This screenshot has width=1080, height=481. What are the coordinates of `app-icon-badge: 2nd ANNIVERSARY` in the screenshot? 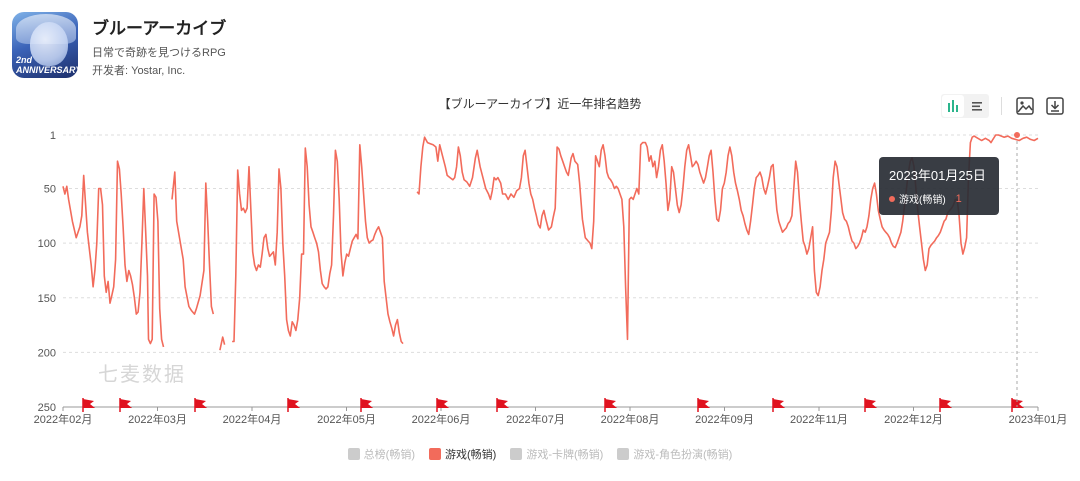 It's located at (47, 65).